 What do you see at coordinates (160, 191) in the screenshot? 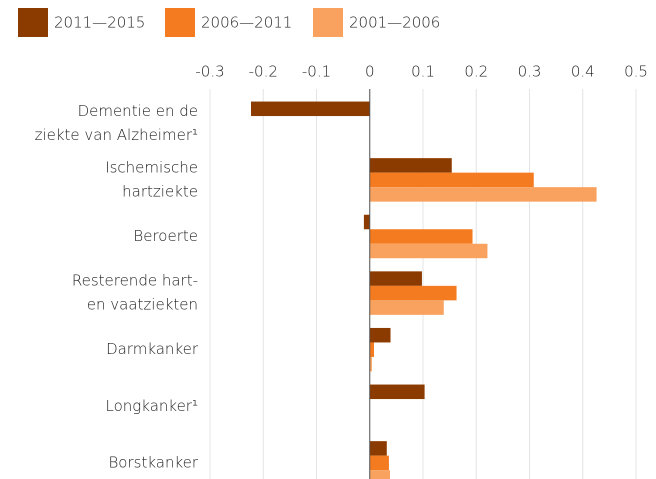
I see `y-tick-label: hartziekte` at bounding box center [160, 191].